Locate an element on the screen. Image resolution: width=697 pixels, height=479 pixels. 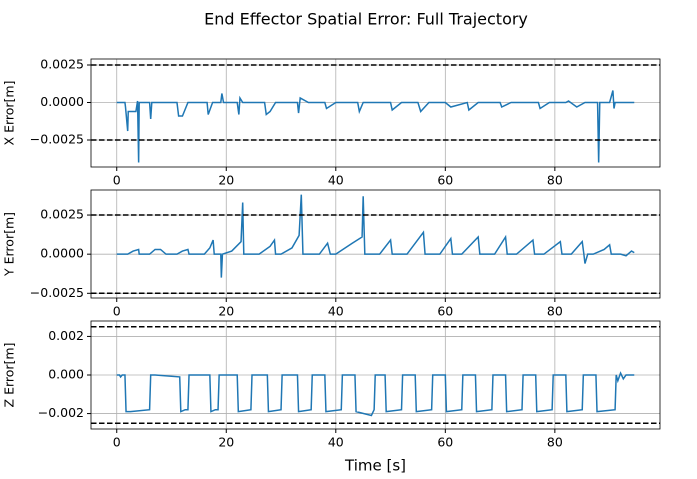
x-axis-label: Time [s] is located at coordinates (375, 466).